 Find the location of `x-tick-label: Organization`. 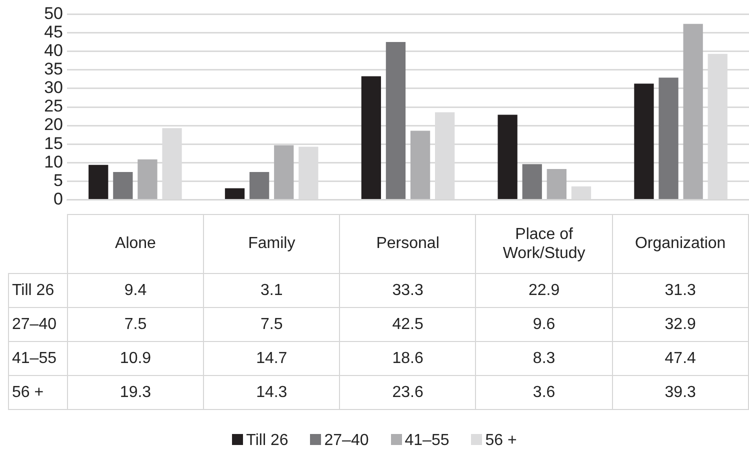

x-tick-label: Organization is located at coordinates (680, 244).